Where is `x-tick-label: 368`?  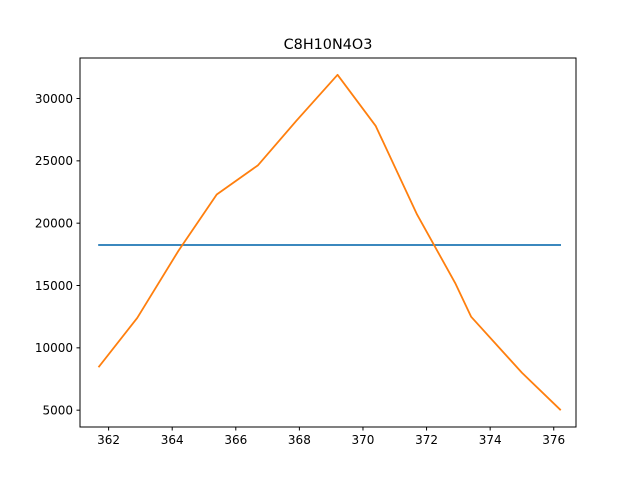 x-tick-label: 368 is located at coordinates (299, 440).